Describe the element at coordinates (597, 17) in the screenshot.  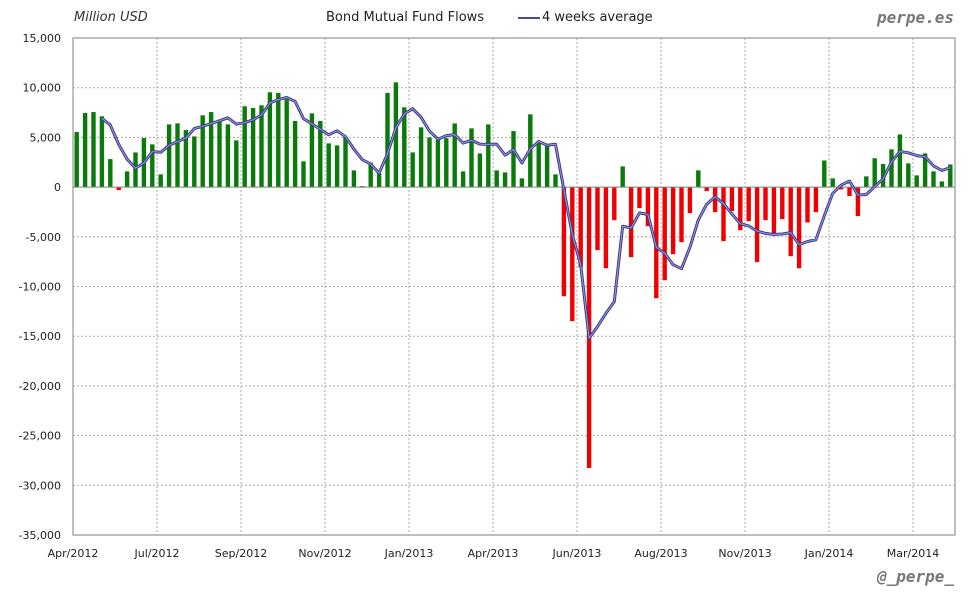
I see `legend-label: 4 weeks average` at that location.